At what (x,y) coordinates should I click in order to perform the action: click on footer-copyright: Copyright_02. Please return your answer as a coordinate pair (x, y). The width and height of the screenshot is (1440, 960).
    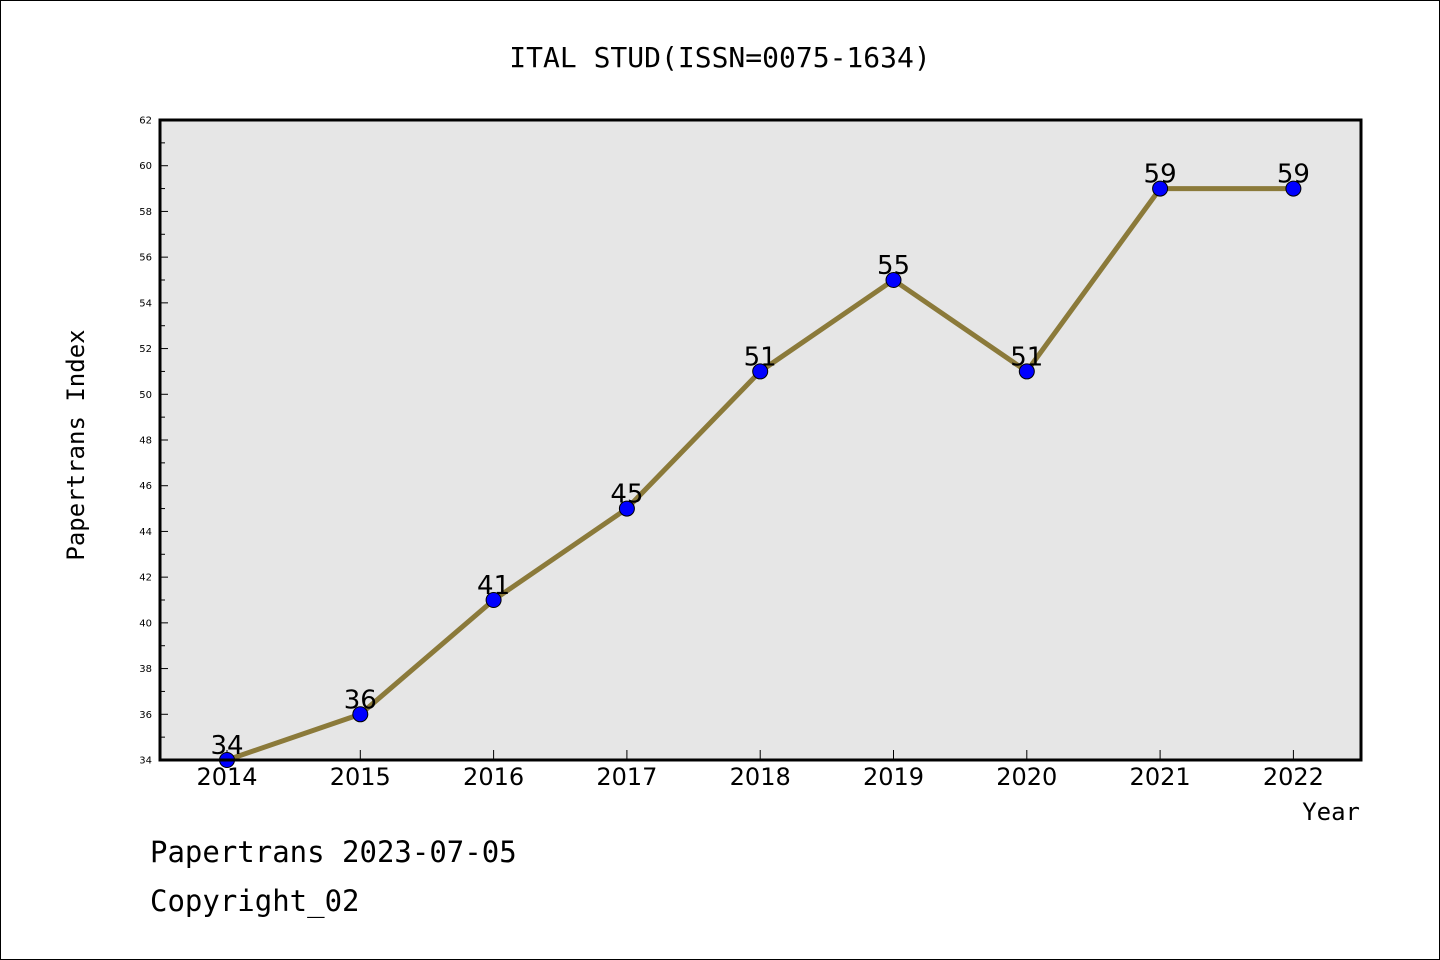
    Looking at the image, I should click on (255, 901).